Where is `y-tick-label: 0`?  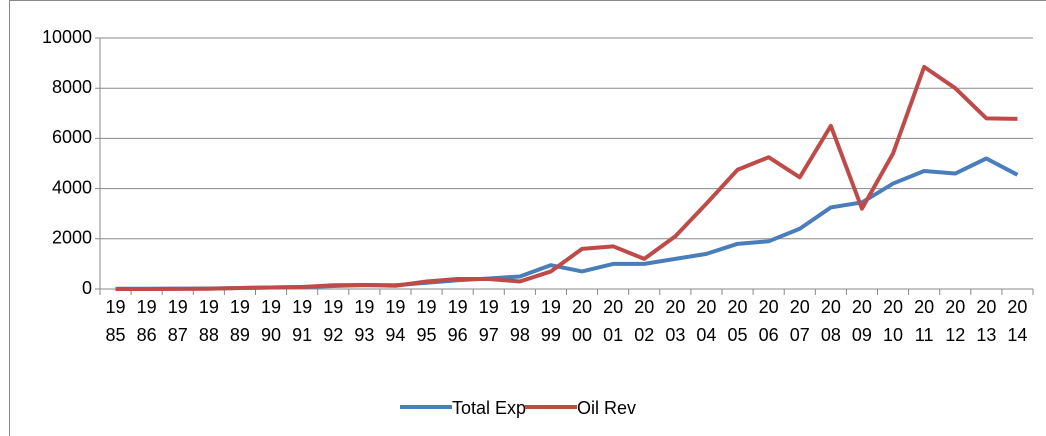
y-tick-label: 0 is located at coordinates (87, 288).